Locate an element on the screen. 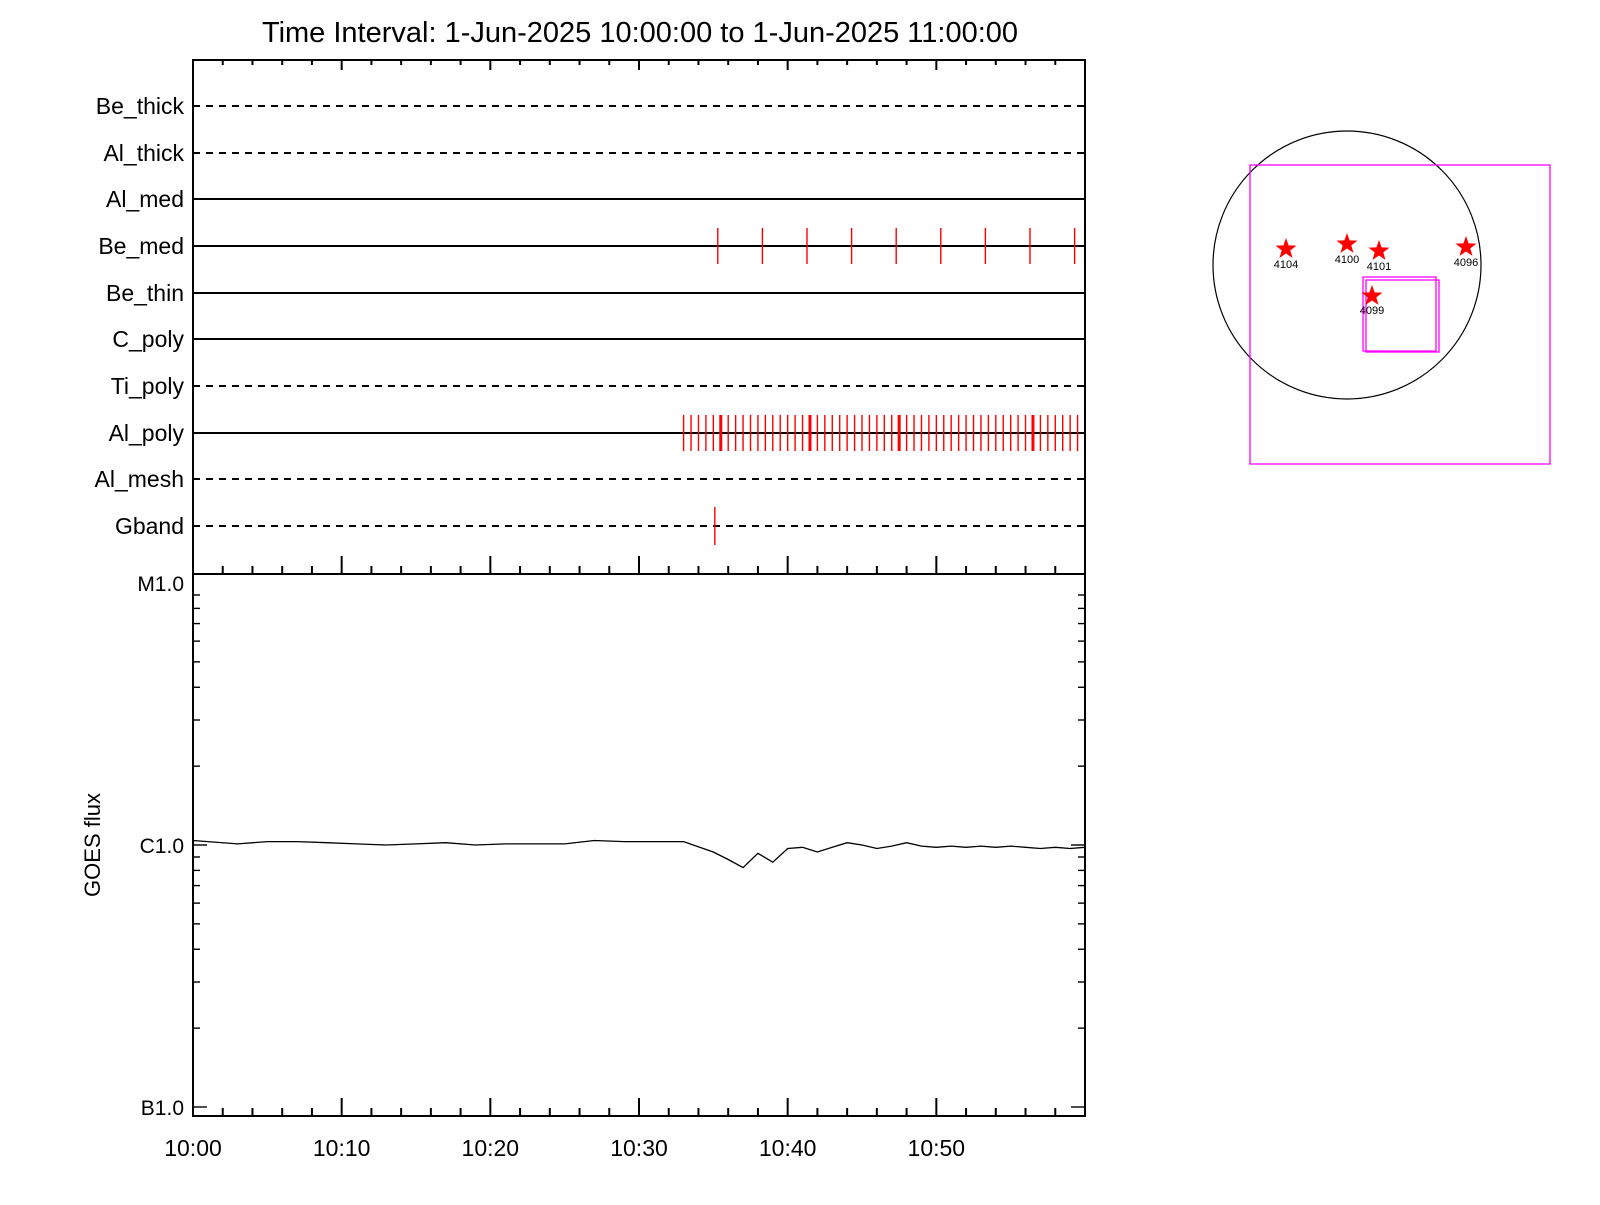  x-tick-label: 10:10 is located at coordinates (342, 1148).